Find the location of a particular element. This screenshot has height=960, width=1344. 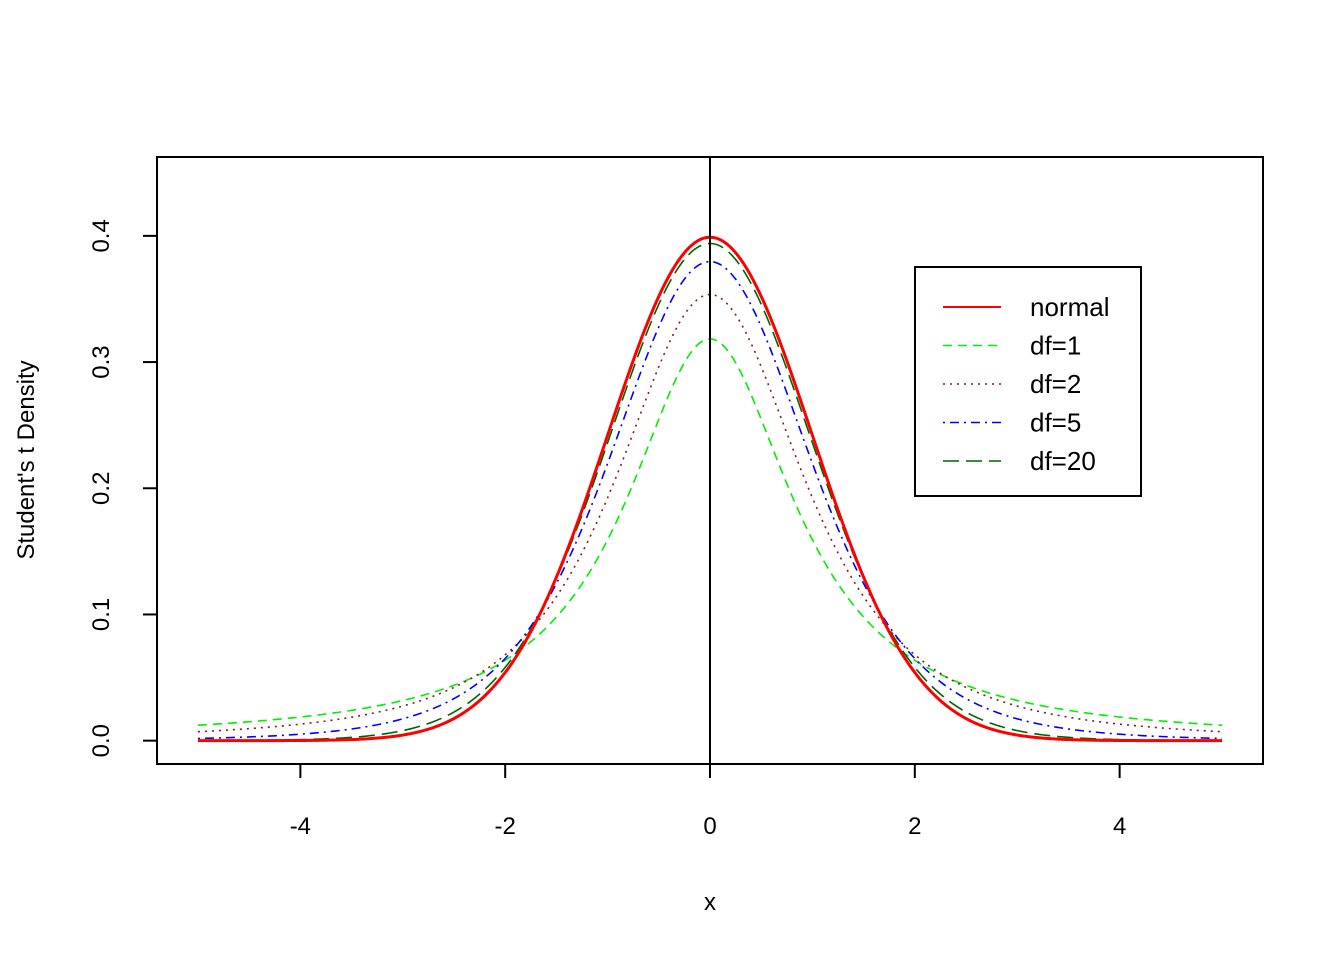

x-tick-label: 2 is located at coordinates (914, 826).